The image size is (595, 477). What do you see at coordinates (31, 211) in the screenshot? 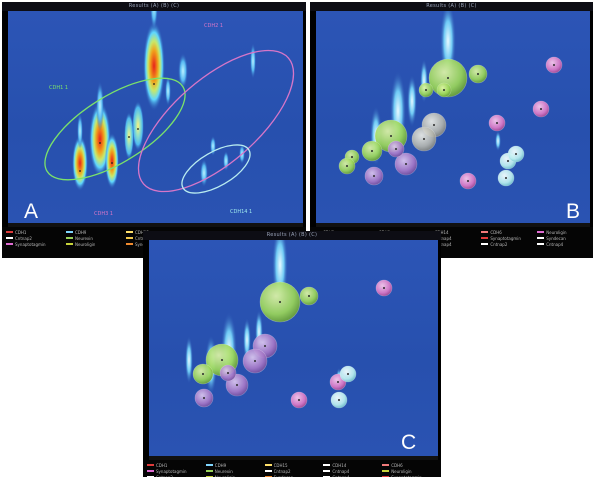
I see `panel-label: A` at bounding box center [31, 211].